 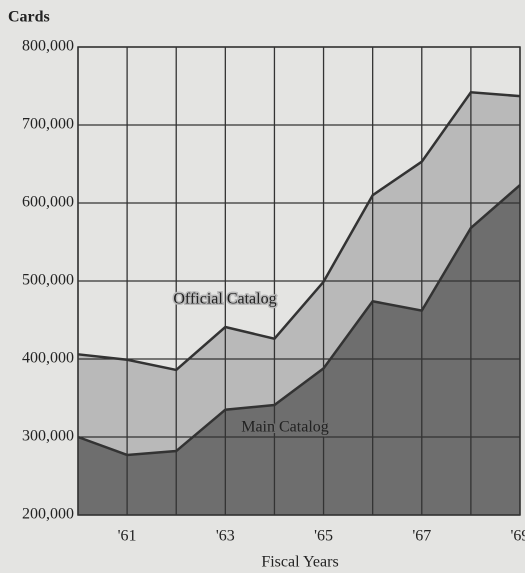 I want to click on x-tick-label: '67, so click(x=421, y=536).